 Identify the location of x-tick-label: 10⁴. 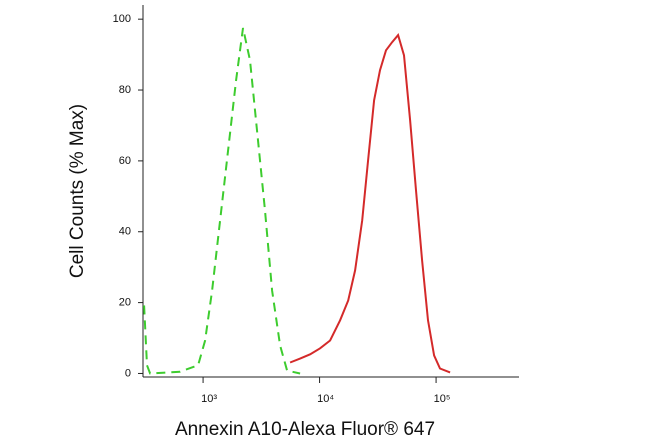
(325, 399).